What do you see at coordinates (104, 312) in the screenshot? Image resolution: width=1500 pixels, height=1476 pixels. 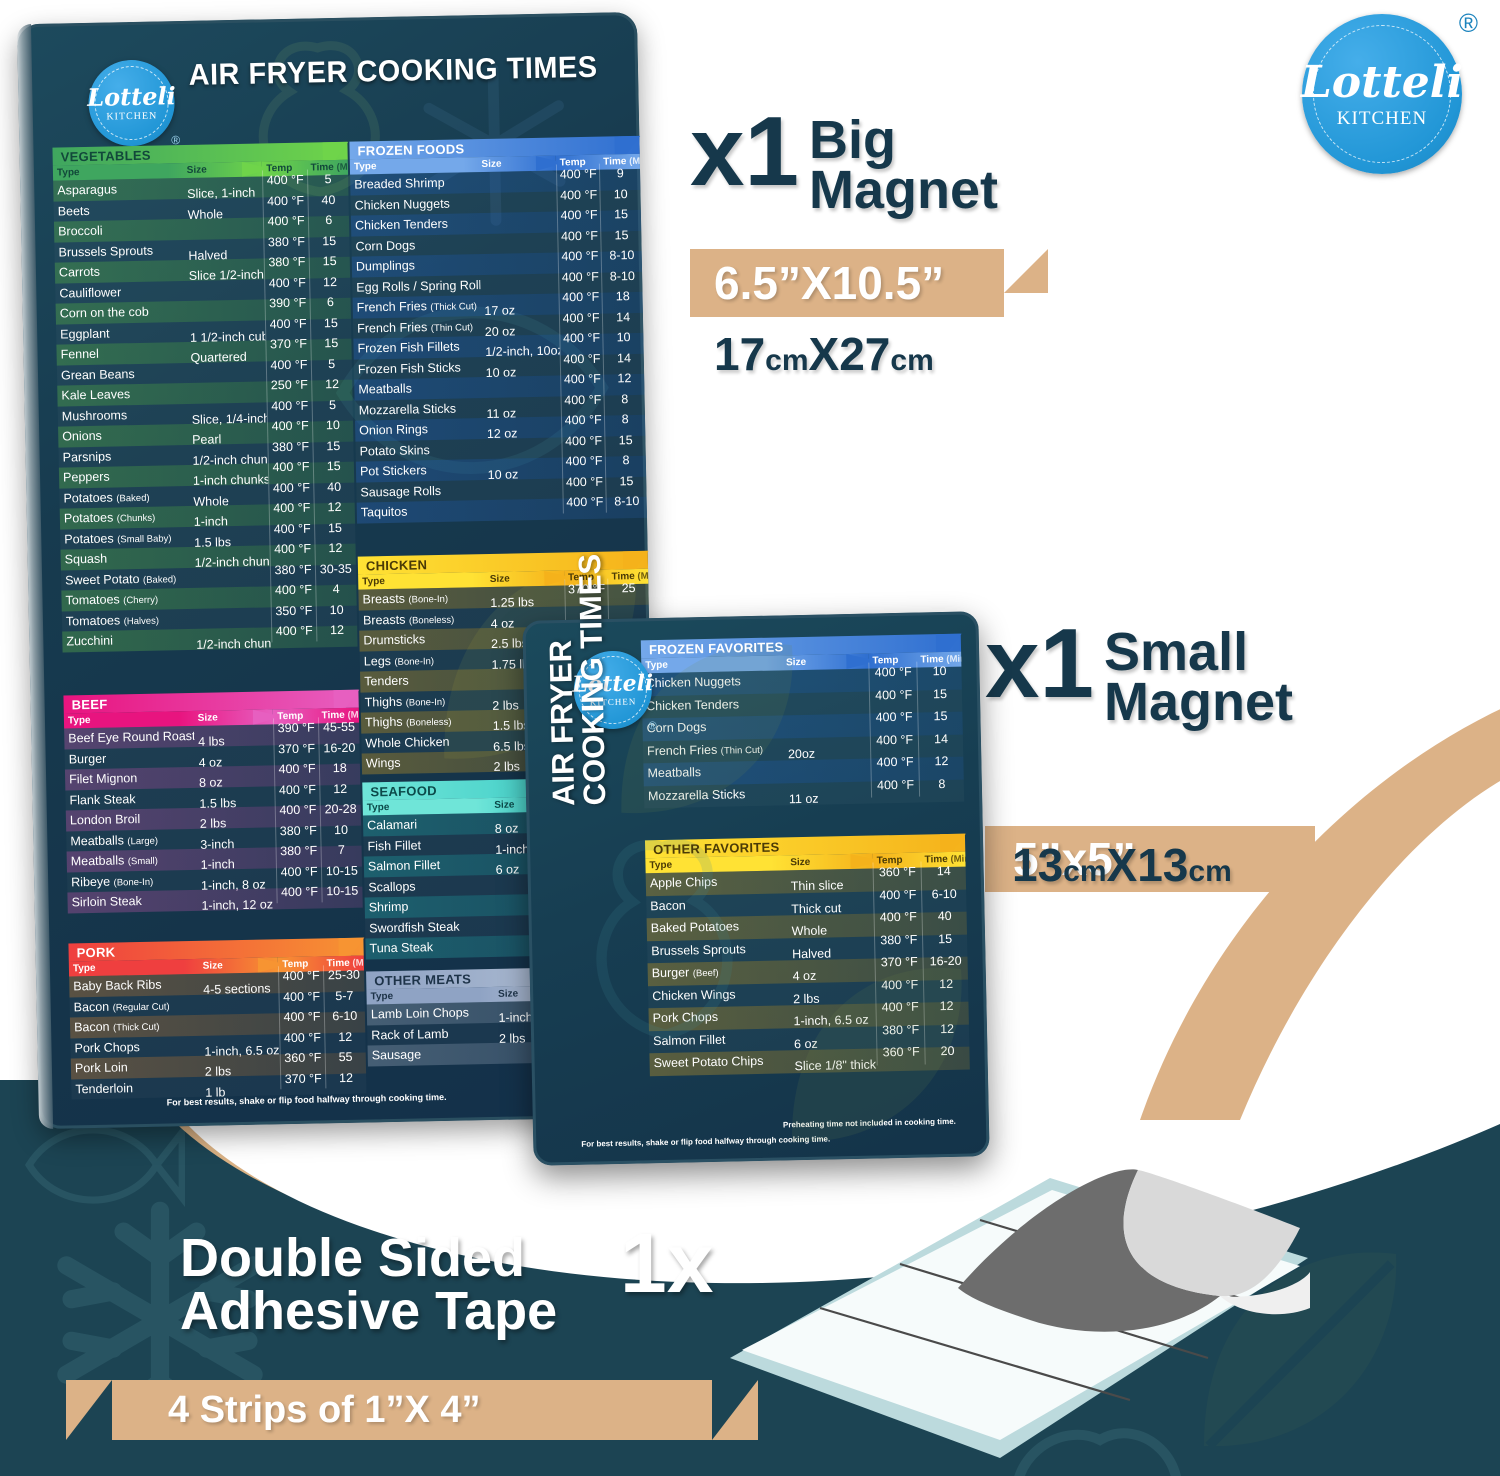 I see `cell-type: Corn on the cob` at bounding box center [104, 312].